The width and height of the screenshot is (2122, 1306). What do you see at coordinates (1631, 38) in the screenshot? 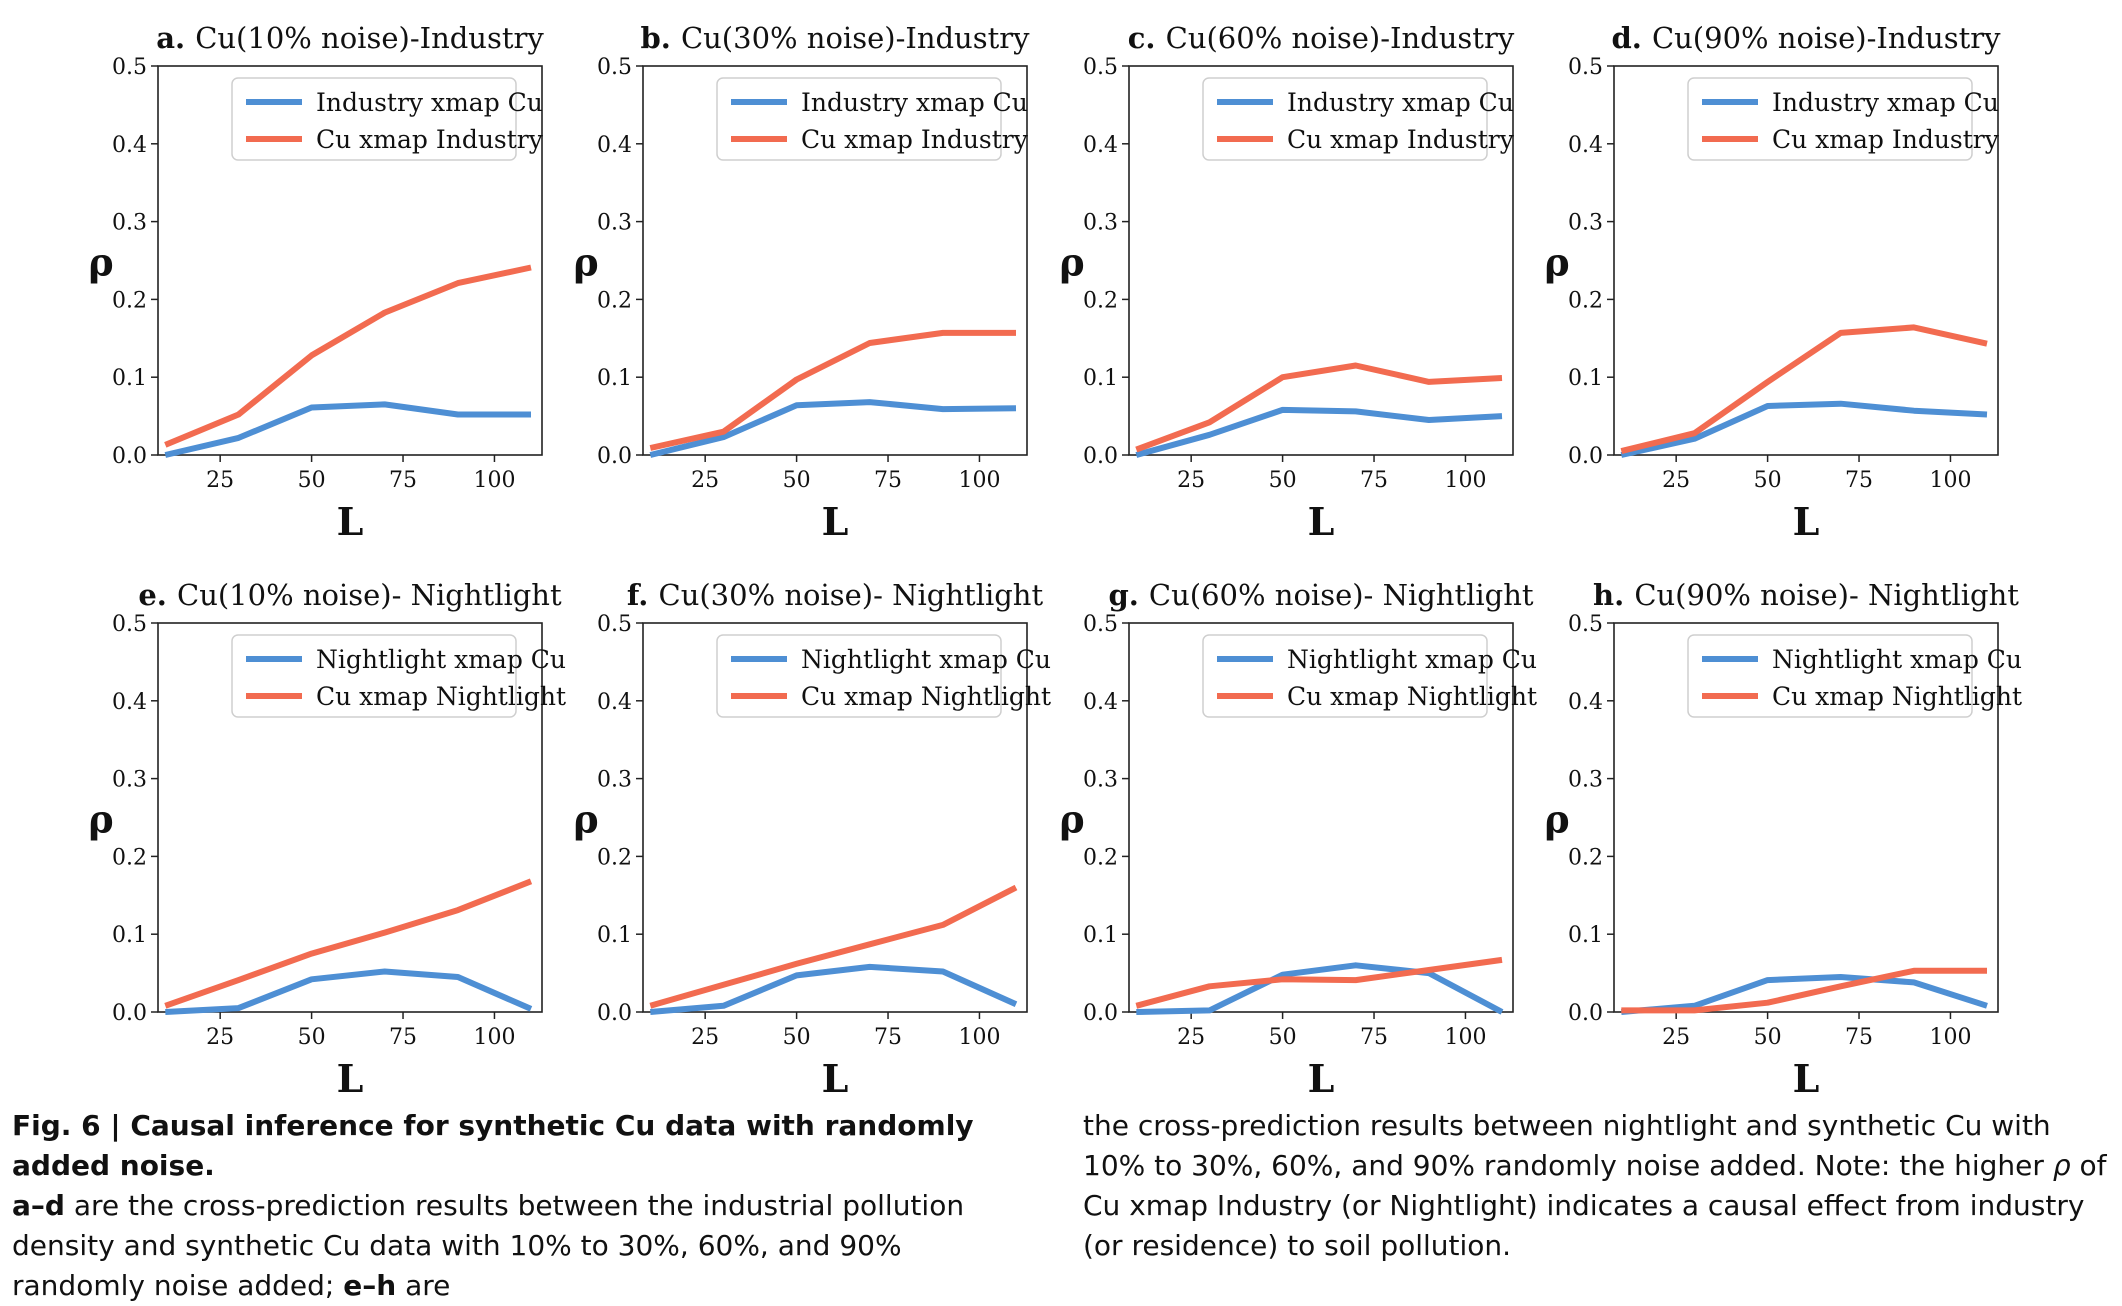
I see `panel-letter: d.` at bounding box center [1631, 38].